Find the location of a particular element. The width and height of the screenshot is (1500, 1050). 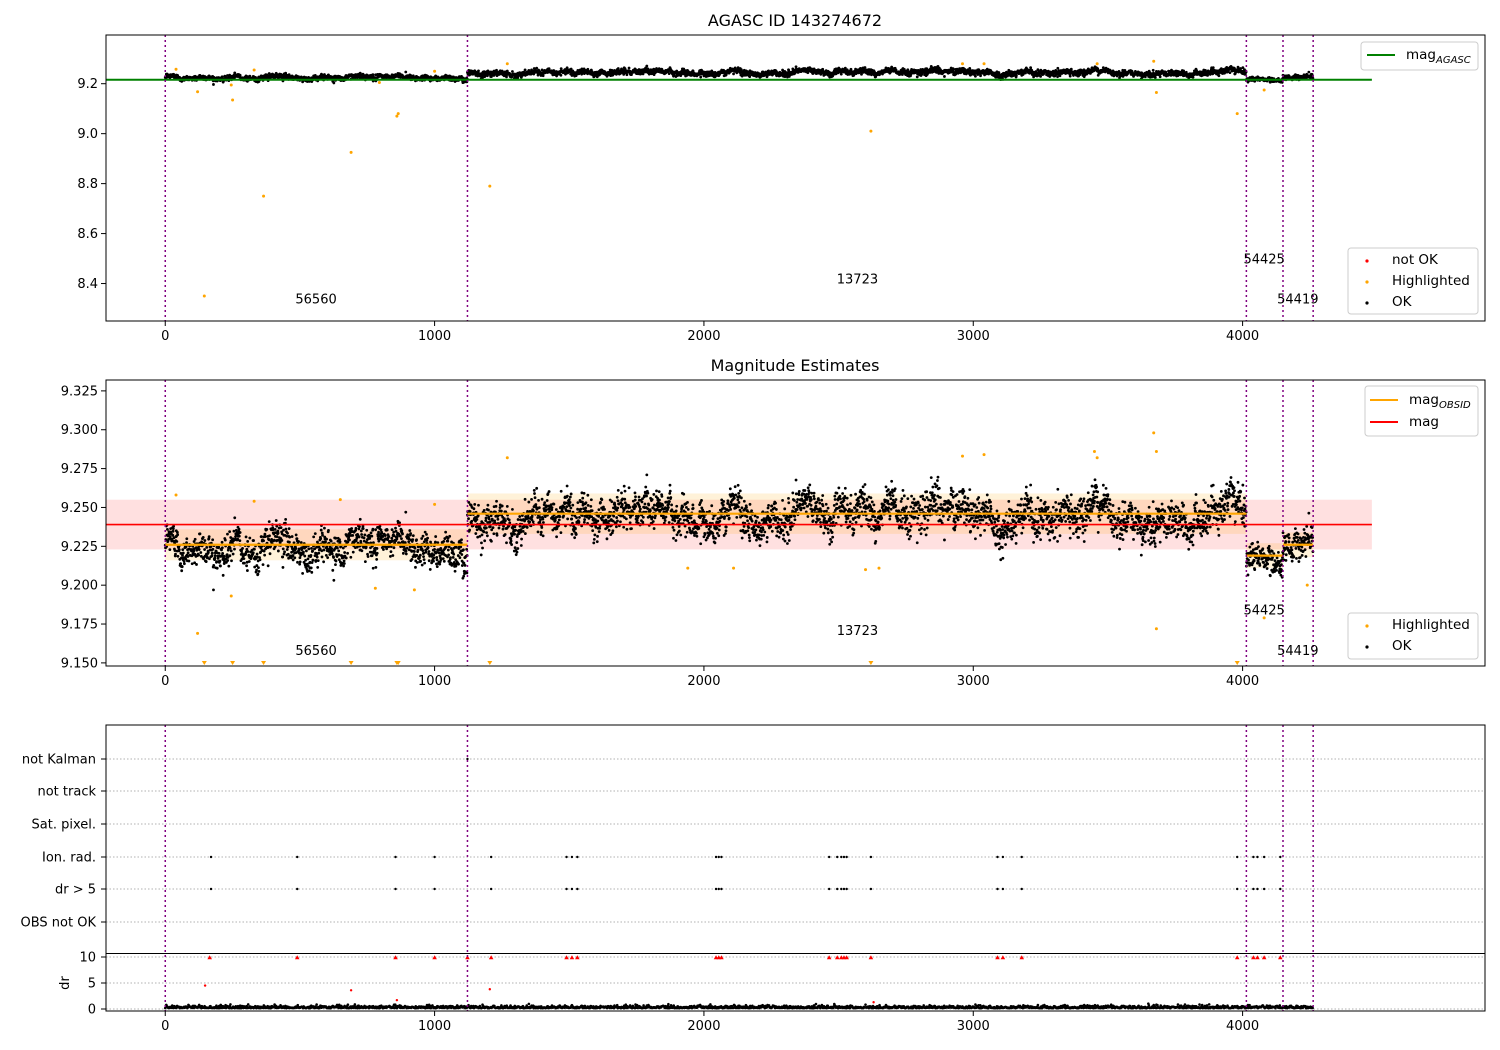

panel-1-legend-points: not OK Highlighted OK is located at coordinates (1413, 281).